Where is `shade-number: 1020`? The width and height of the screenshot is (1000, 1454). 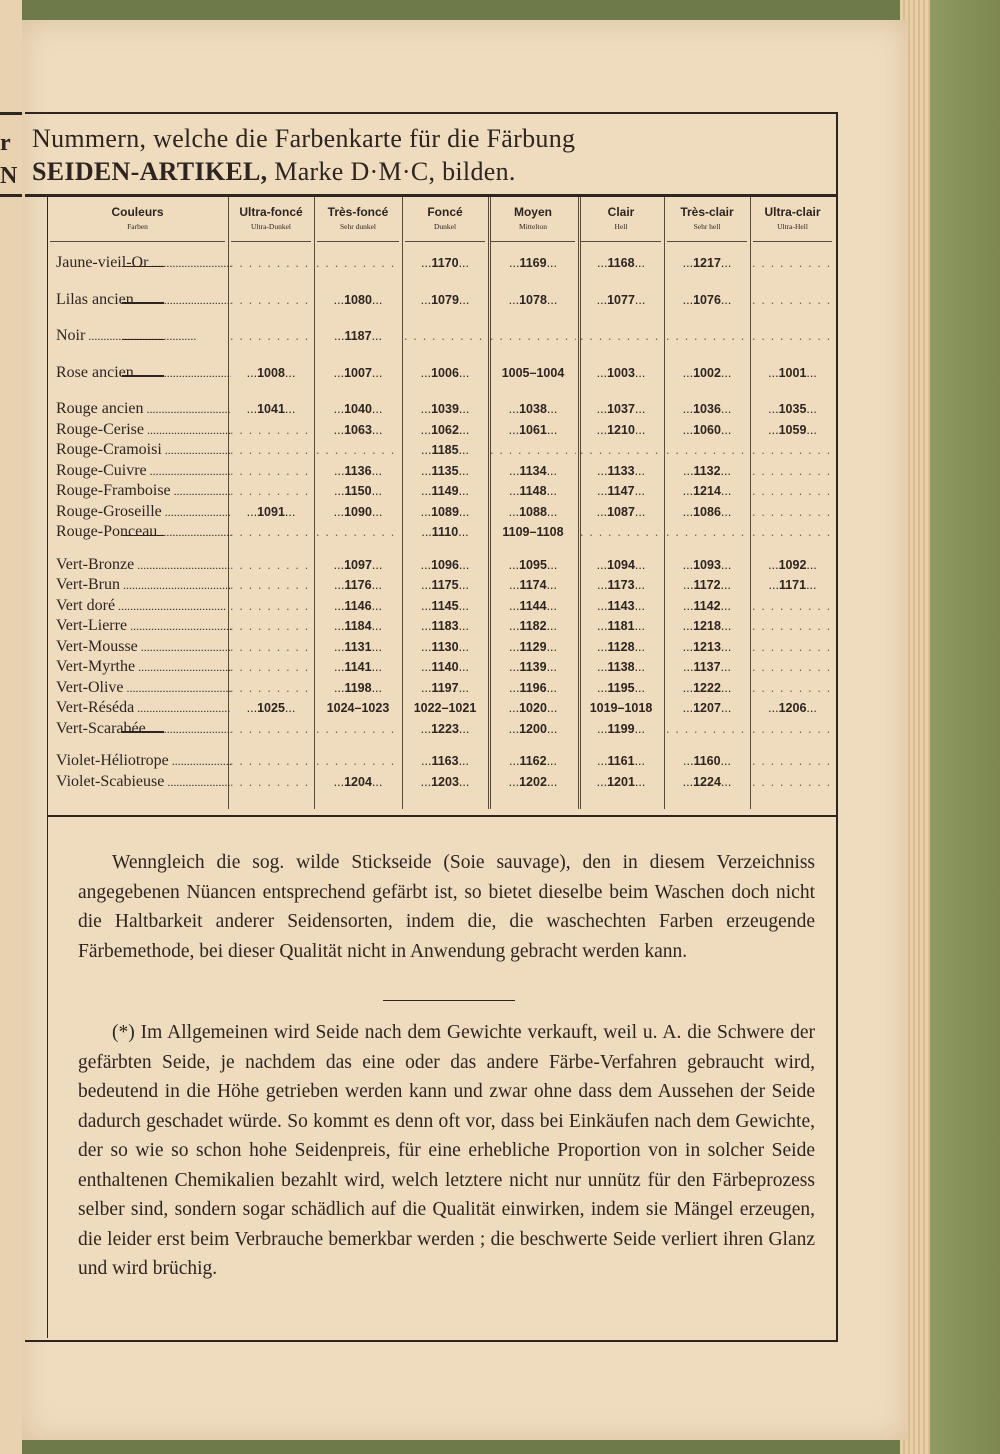 shade-number: 1020 is located at coordinates (533, 708).